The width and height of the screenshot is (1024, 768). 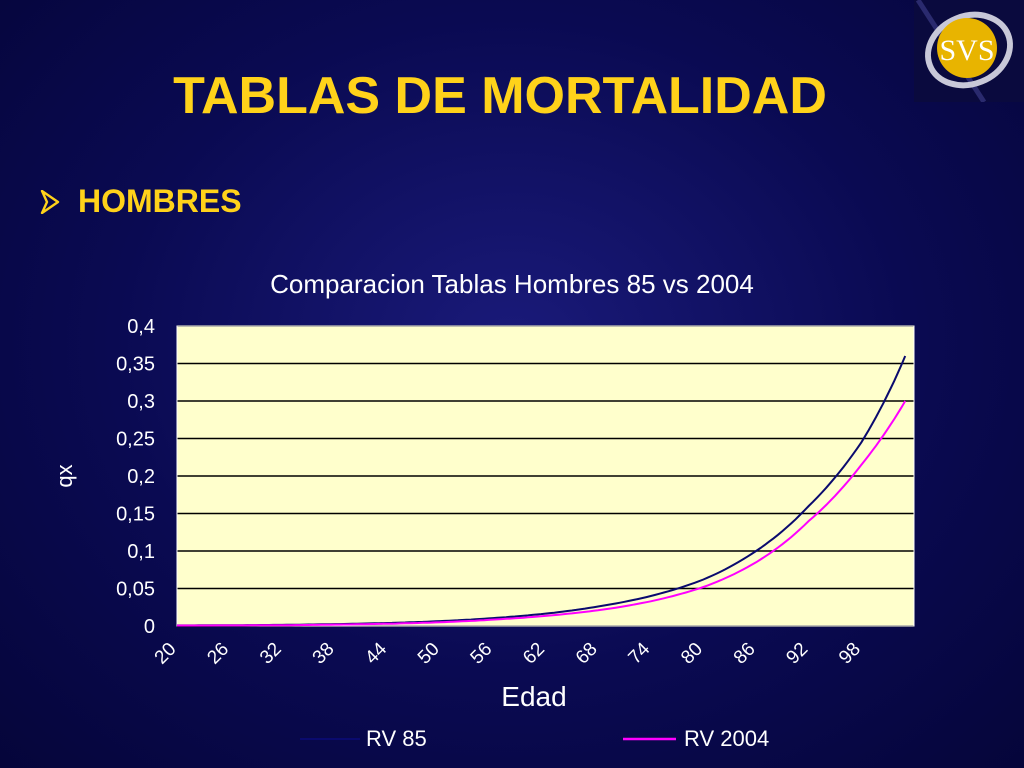 I want to click on y-tick-label: 0, so click(x=149, y=627).